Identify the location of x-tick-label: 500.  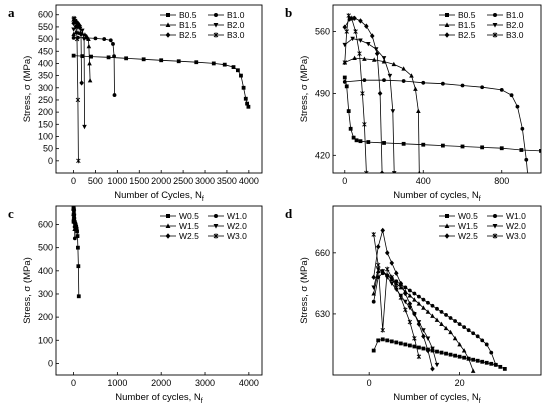
(95, 181).